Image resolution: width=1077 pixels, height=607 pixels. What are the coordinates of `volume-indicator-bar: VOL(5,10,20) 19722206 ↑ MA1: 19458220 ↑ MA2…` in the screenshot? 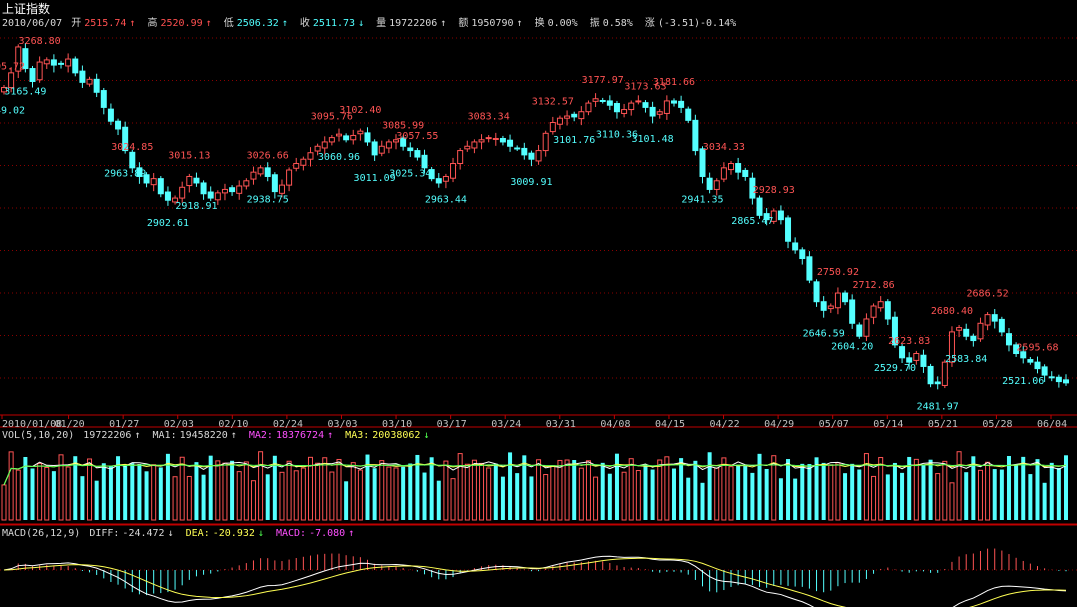 It's located at (218, 435).